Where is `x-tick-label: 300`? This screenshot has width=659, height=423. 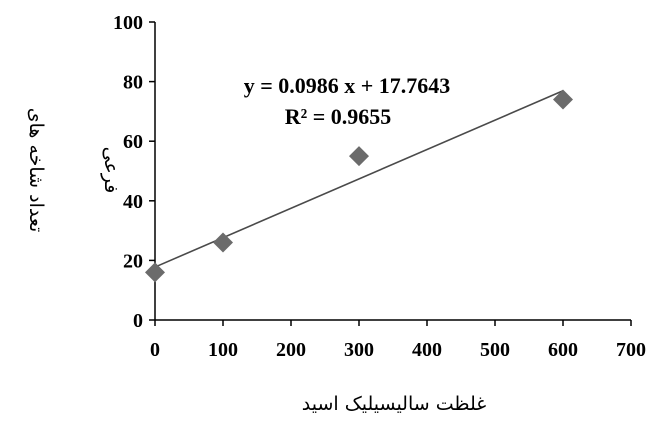
x-tick-label: 300 is located at coordinates (359, 350).